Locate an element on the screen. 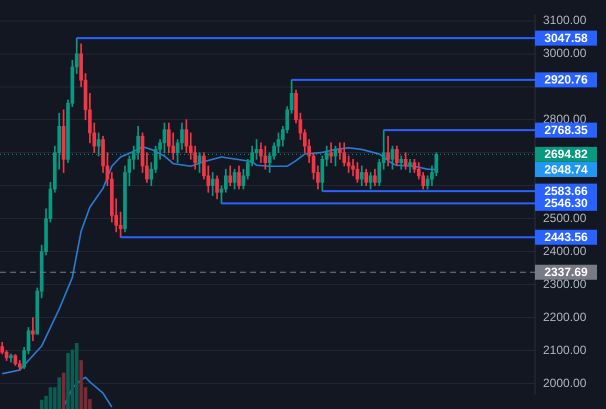 Image resolution: width=606 pixels, height=409 pixels. y-tick-label: 3100.00 is located at coordinates (565, 20).